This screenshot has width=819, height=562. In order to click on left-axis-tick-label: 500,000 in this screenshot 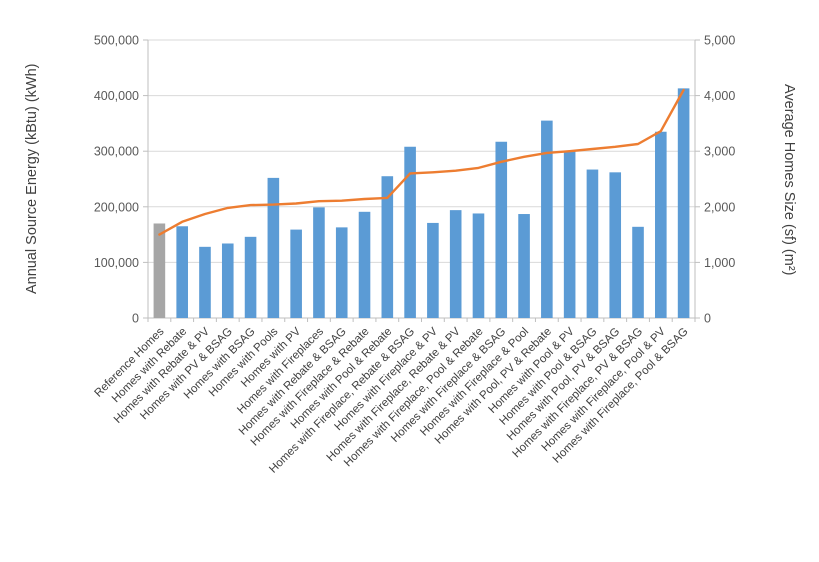, I will do `click(116, 41)`.